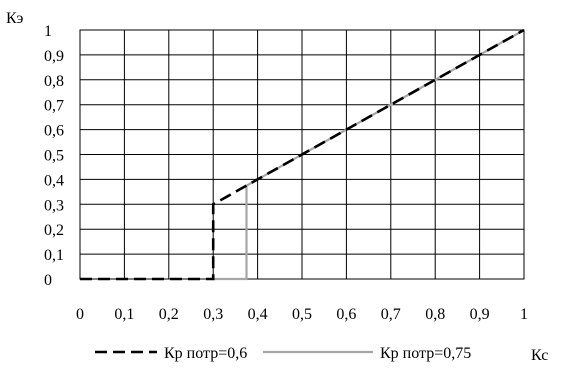 The width and height of the screenshot is (567, 368). What do you see at coordinates (54, 56) in the screenshot?
I see `y-tick-label: 0,9` at bounding box center [54, 56].